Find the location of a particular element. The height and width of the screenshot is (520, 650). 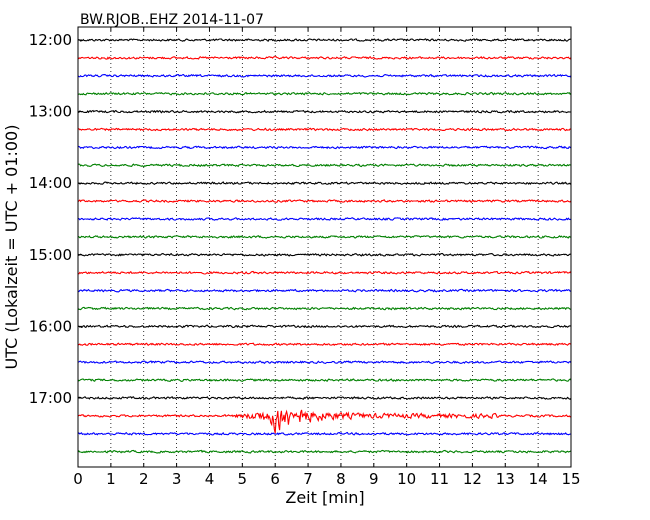

x-tick-label: 1 is located at coordinates (111, 479).